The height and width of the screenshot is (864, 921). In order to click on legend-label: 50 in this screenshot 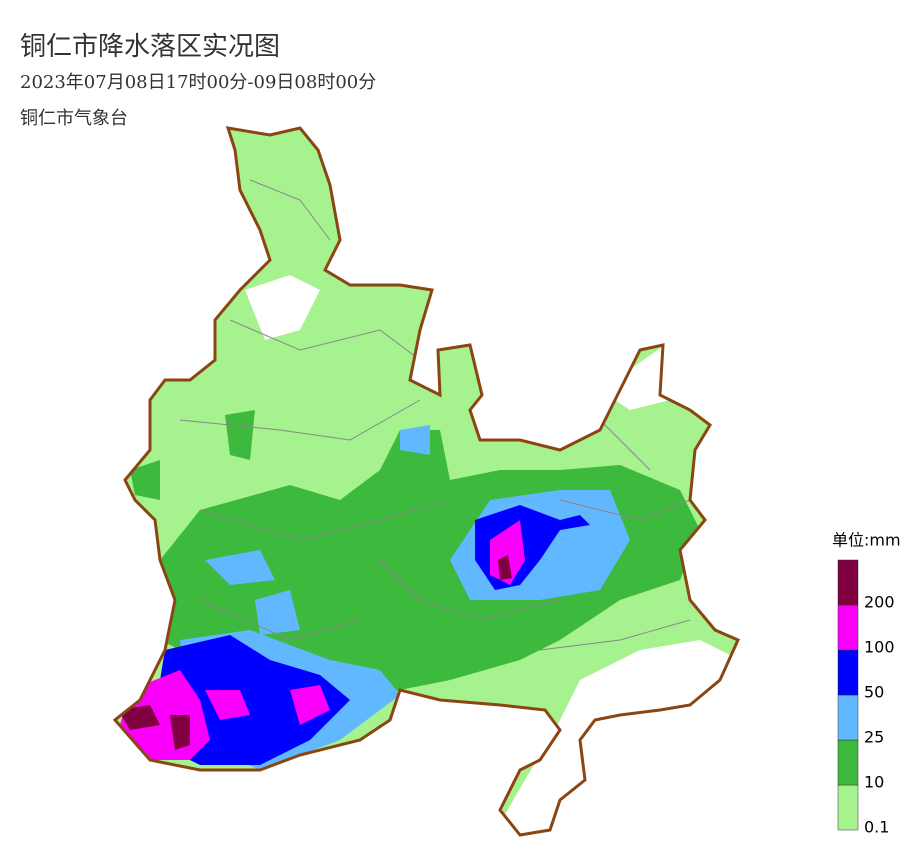, I will do `click(874, 692)`.